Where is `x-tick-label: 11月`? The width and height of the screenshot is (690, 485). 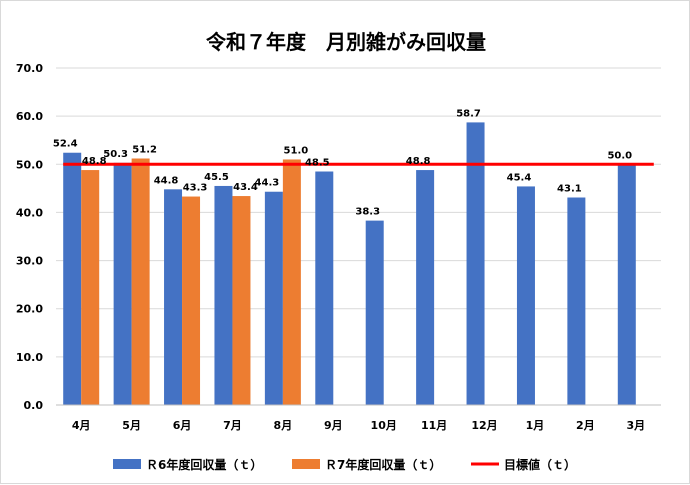
x-tick-label: 11月 is located at coordinates (434, 425).